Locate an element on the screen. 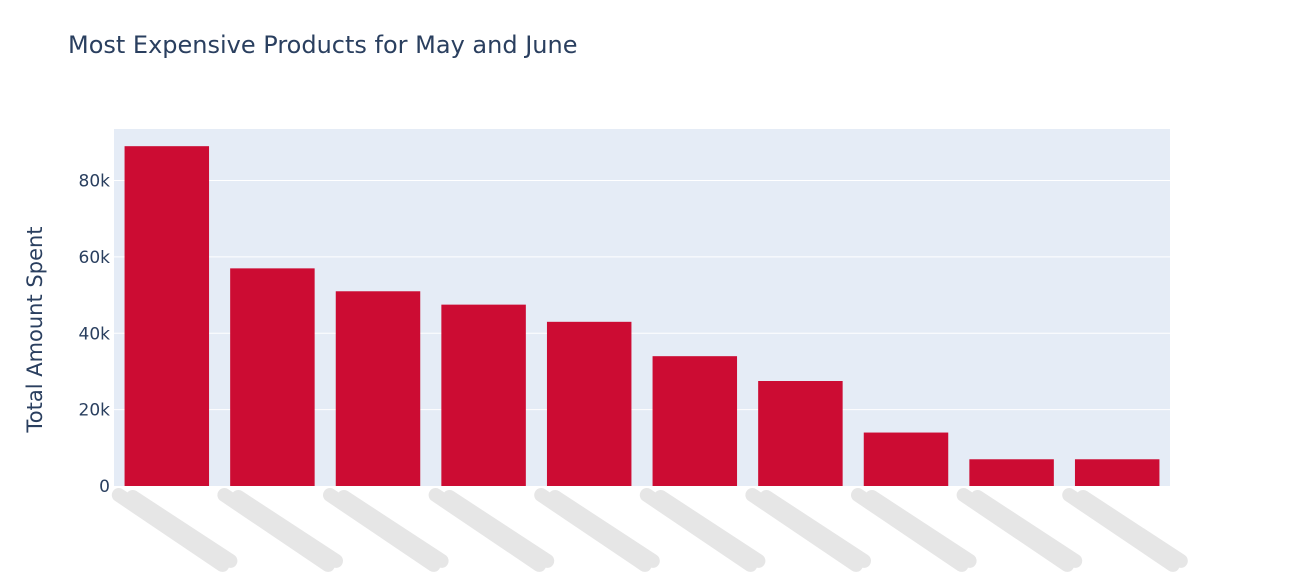 The height and width of the screenshot is (579, 1313). y-tick-label: 60k is located at coordinates (95, 258).